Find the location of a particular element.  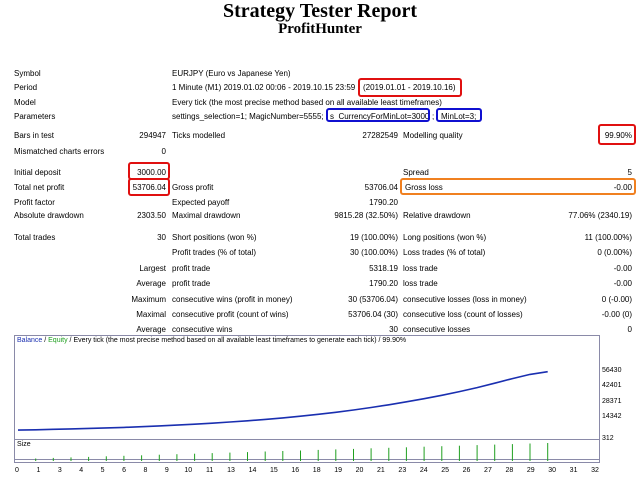

net-profit-value: 53706.04 is located at coordinates (149, 187).